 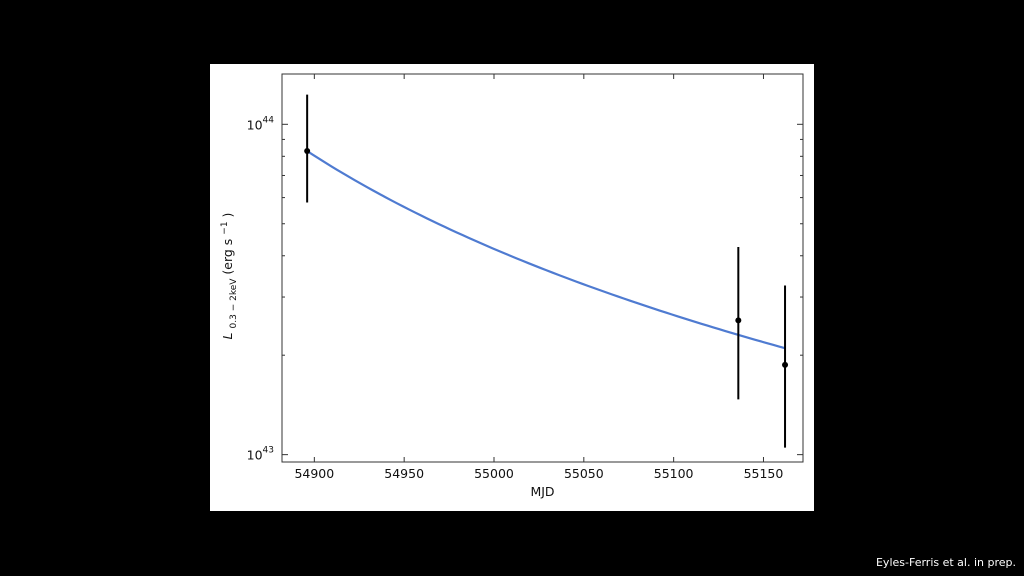 What do you see at coordinates (542, 491) in the screenshot?
I see `x-axis-label: MJD` at bounding box center [542, 491].